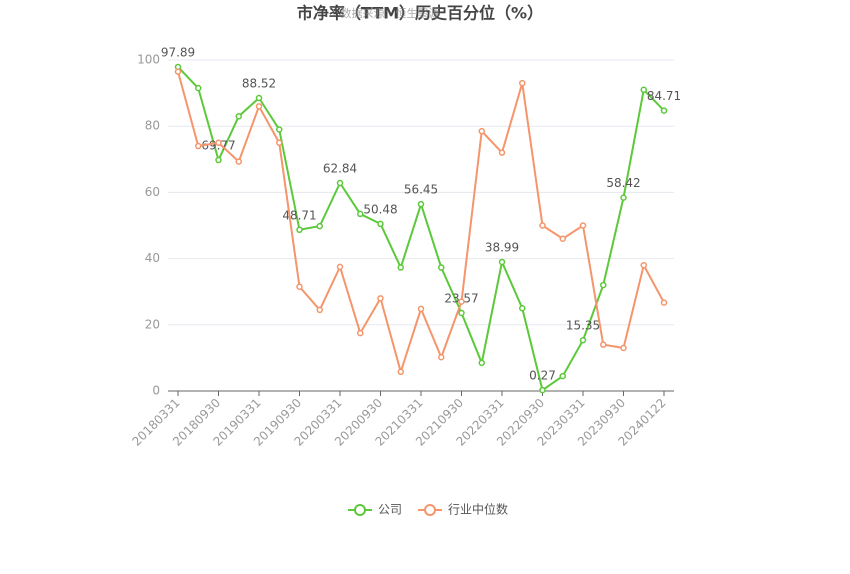 Image resolution: width=850 pixels, height=574 pixels. What do you see at coordinates (478, 509) in the screenshot?
I see `legend-label: 行业中位数` at bounding box center [478, 509].